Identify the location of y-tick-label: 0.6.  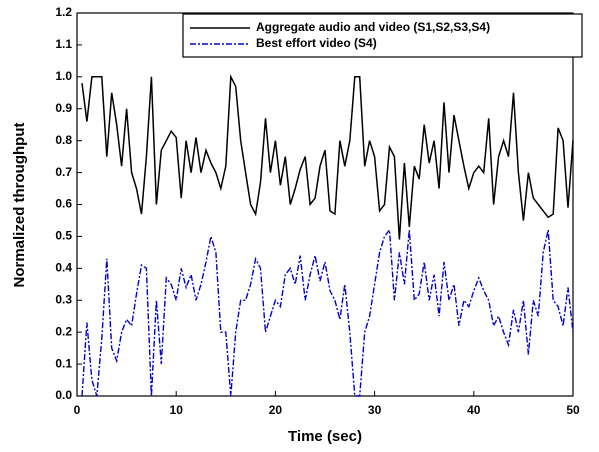
(63, 204).